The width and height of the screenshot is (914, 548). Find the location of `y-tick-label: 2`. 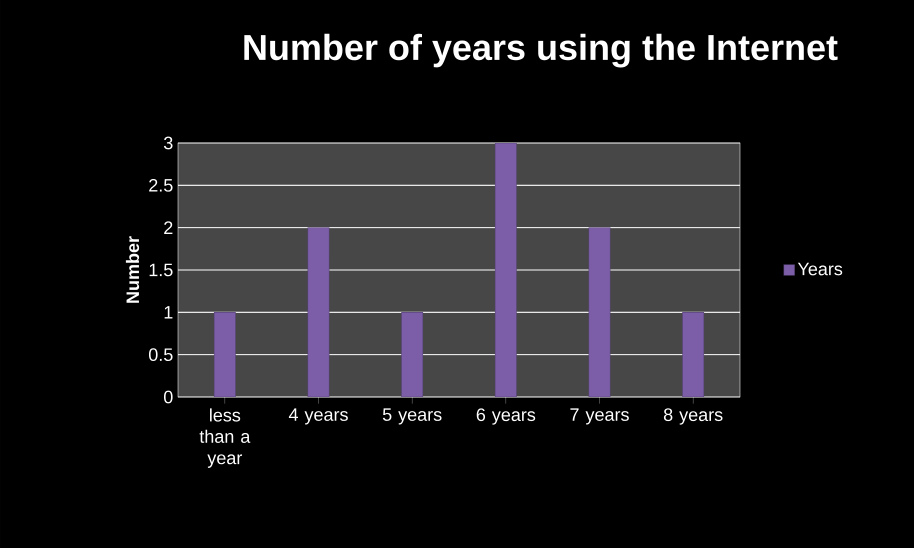

y-tick-label: 2 is located at coordinates (168, 227).